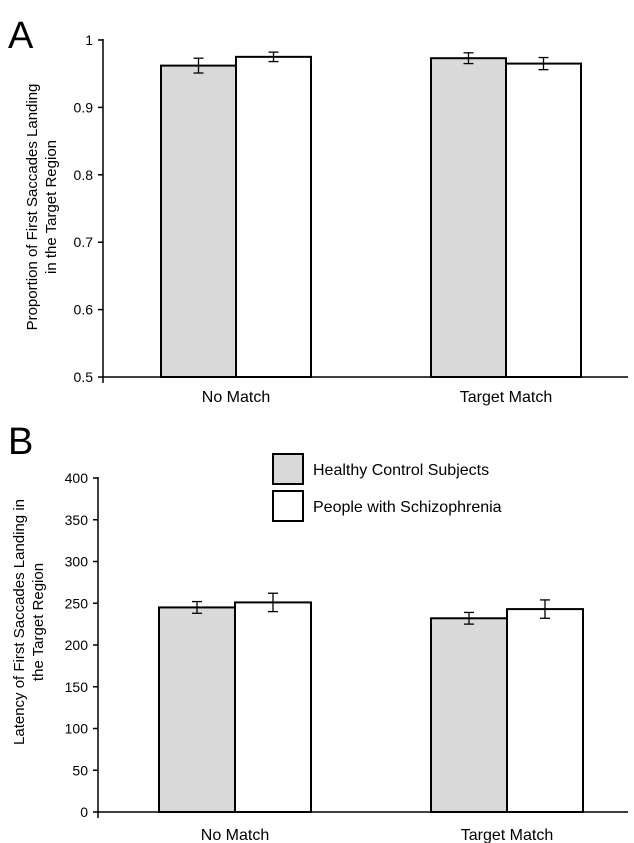 This screenshot has height=843, width=634. Describe the element at coordinates (506, 397) in the screenshot. I see `panel-a-category-label: Target Match` at that location.